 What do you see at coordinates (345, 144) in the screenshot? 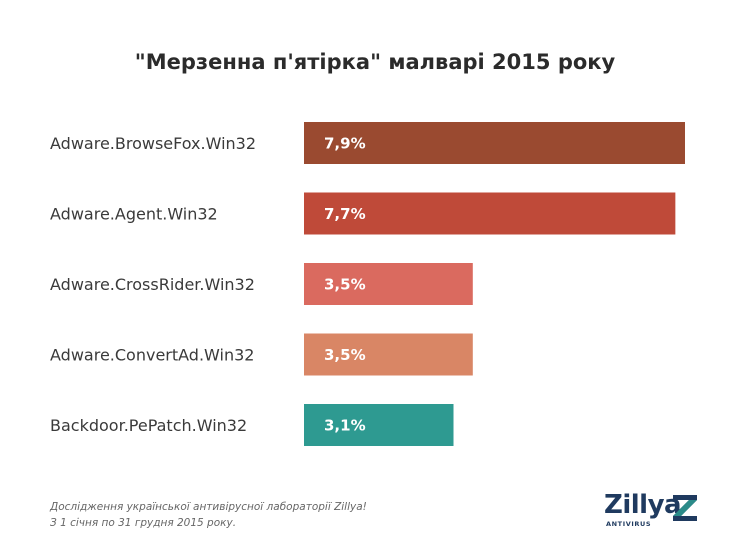
I see `bar-value-label: 7,9%` at bounding box center [345, 144].